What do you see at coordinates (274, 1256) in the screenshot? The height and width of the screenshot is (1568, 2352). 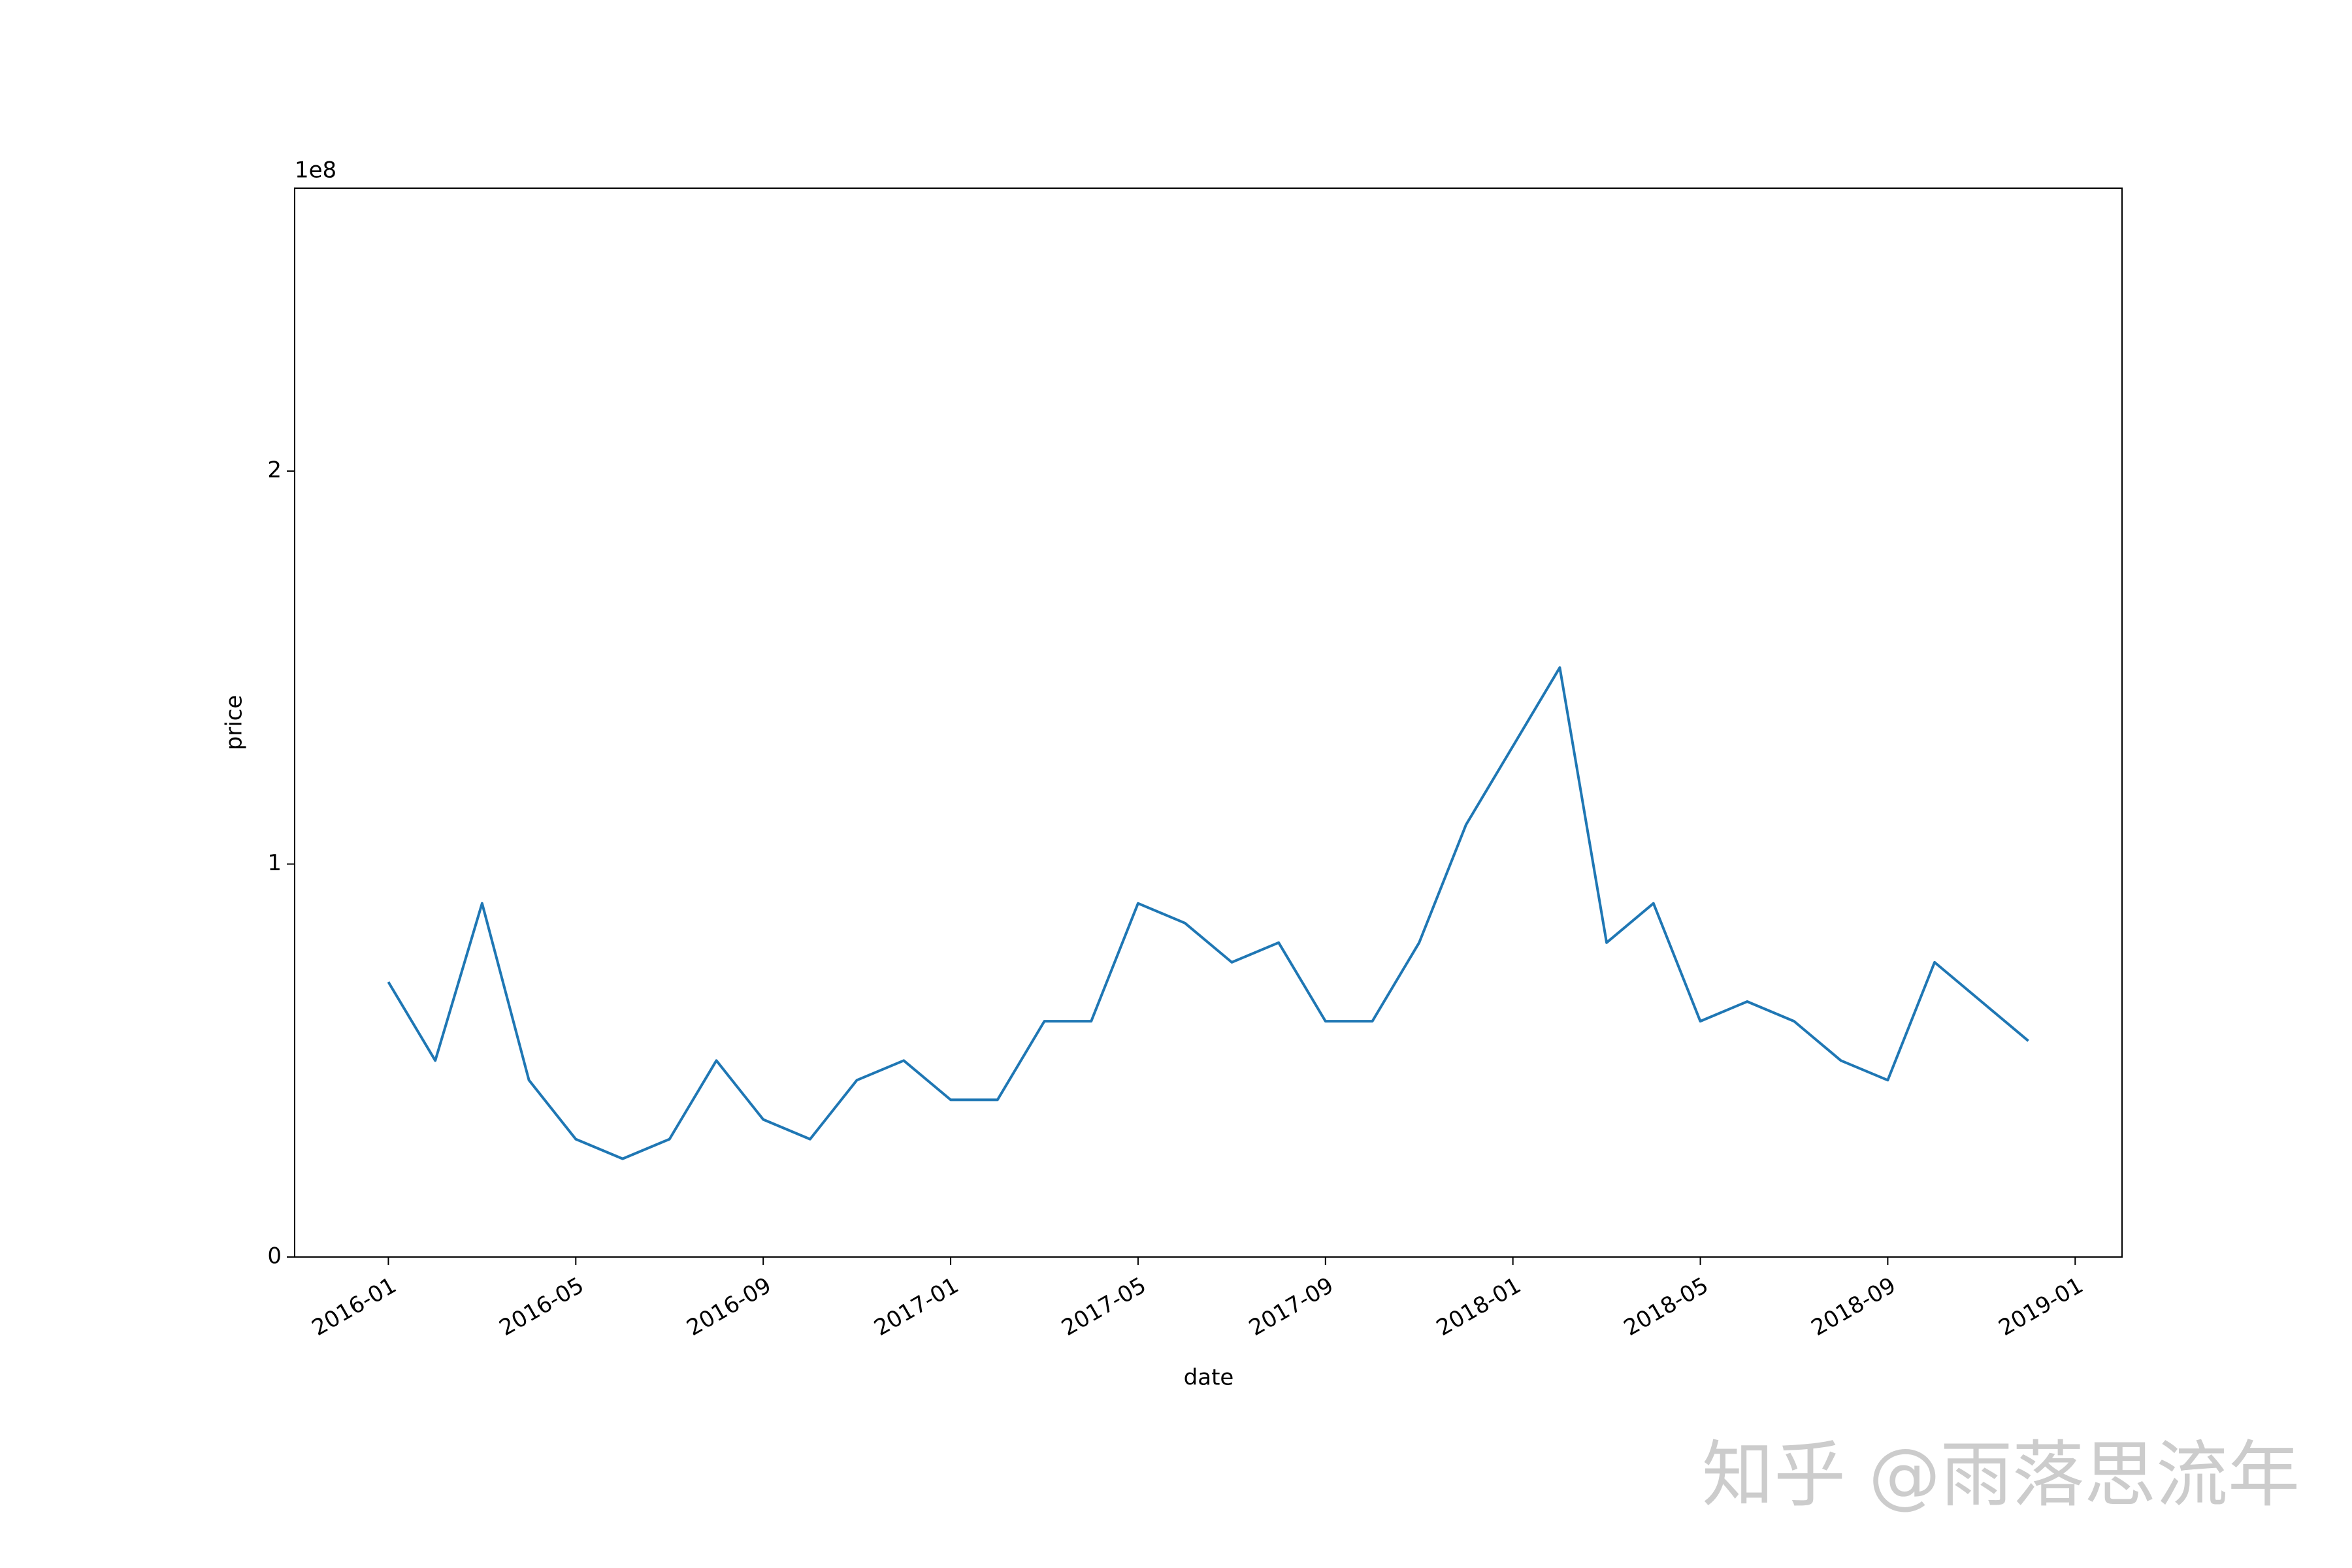 I see `y-tick-label: 0` at bounding box center [274, 1256].